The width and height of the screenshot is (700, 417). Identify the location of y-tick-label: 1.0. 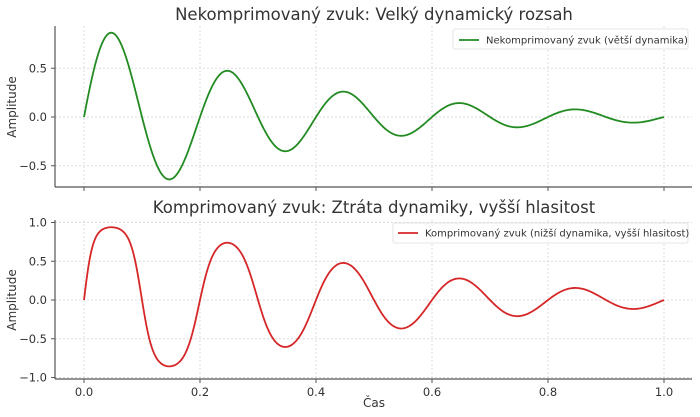
(38, 223).